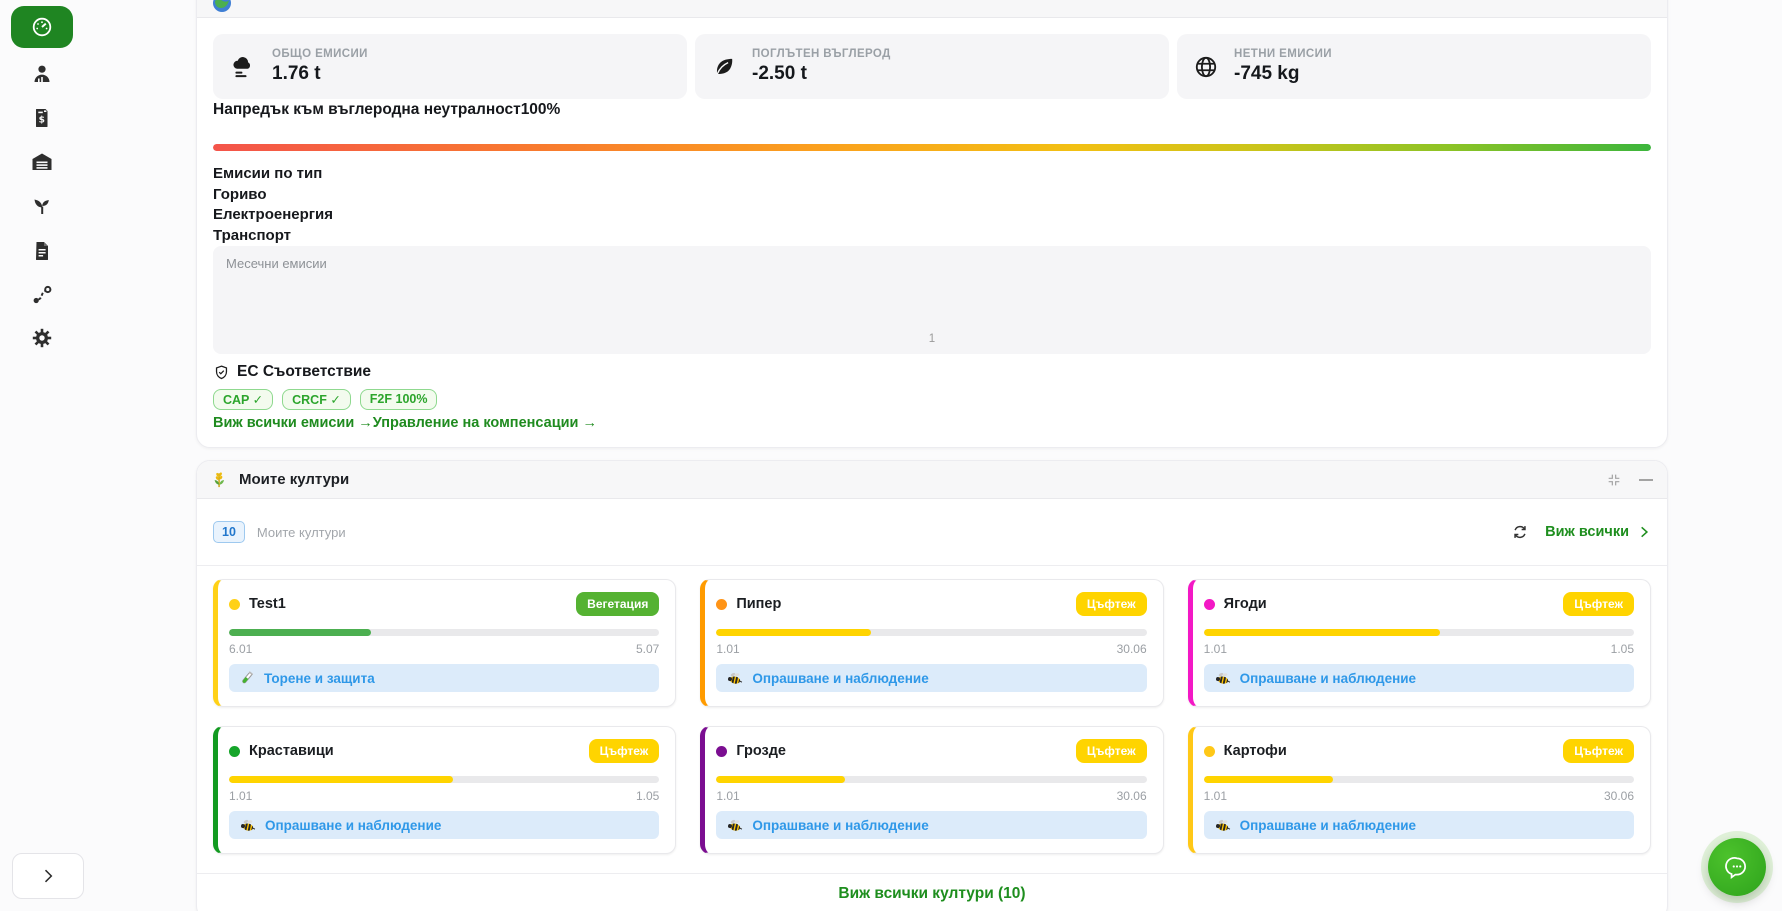  Describe the element at coordinates (1419, 790) in the screenshot. I see `crop-card-kartofi: Картофи Цъфтеж 1.01 30.06` at that location.